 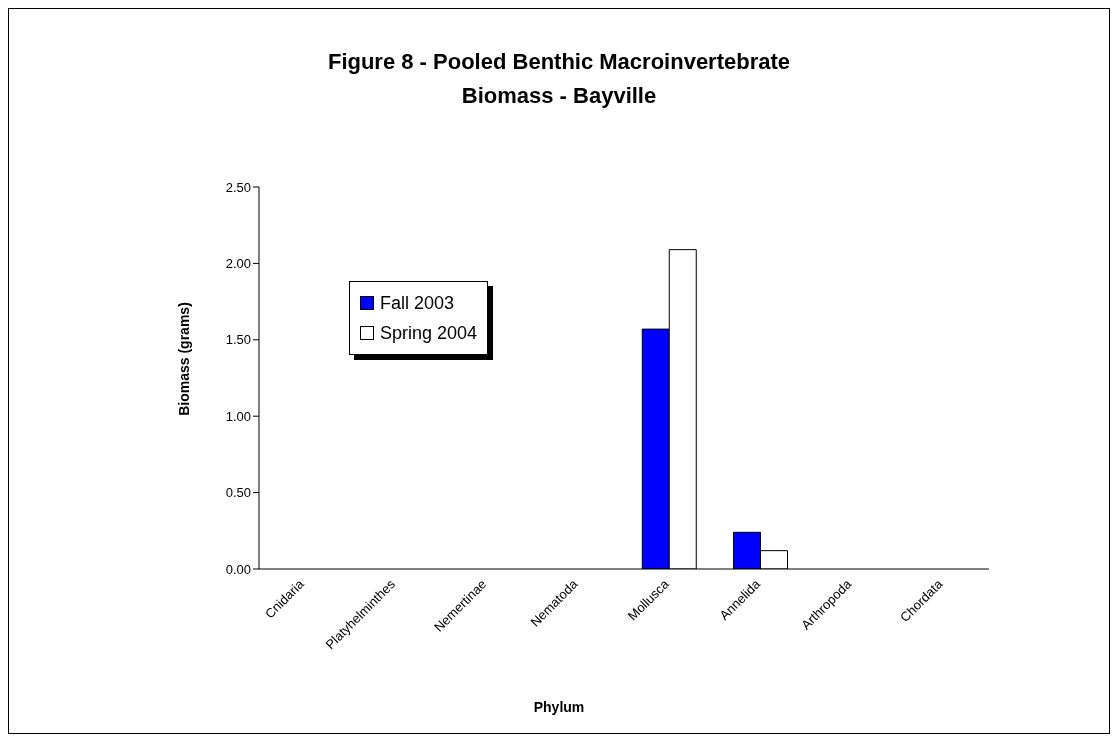 What do you see at coordinates (238, 264) in the screenshot?
I see `y-tick-label: 2.00` at bounding box center [238, 264].